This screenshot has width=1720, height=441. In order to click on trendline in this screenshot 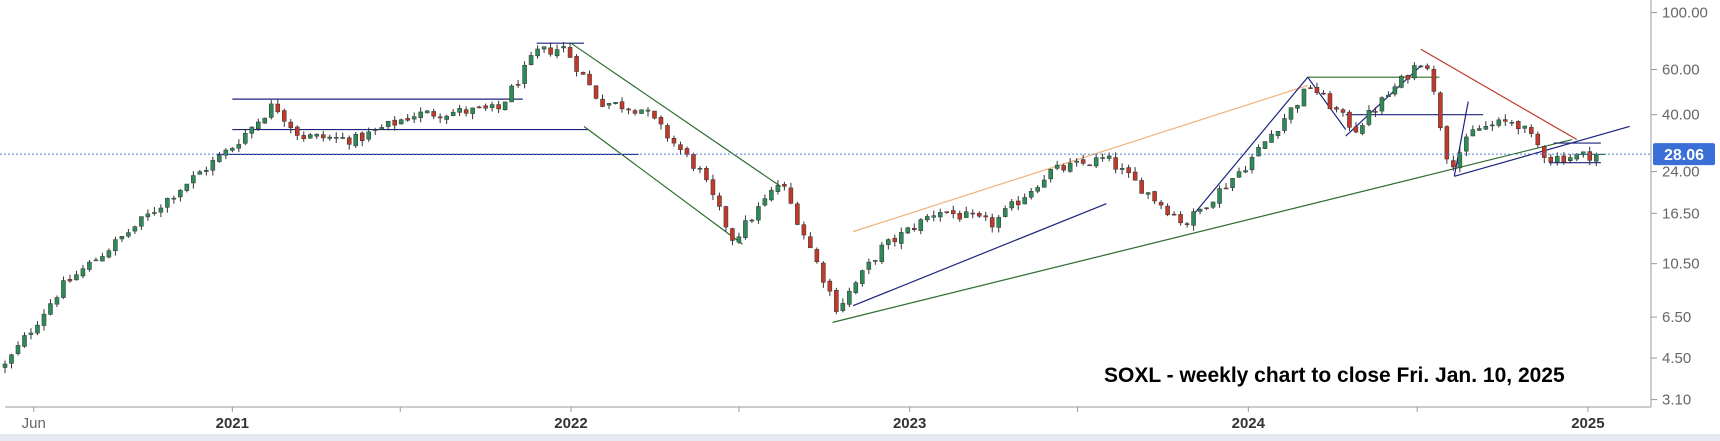, I will do `click(1461, 139)`.